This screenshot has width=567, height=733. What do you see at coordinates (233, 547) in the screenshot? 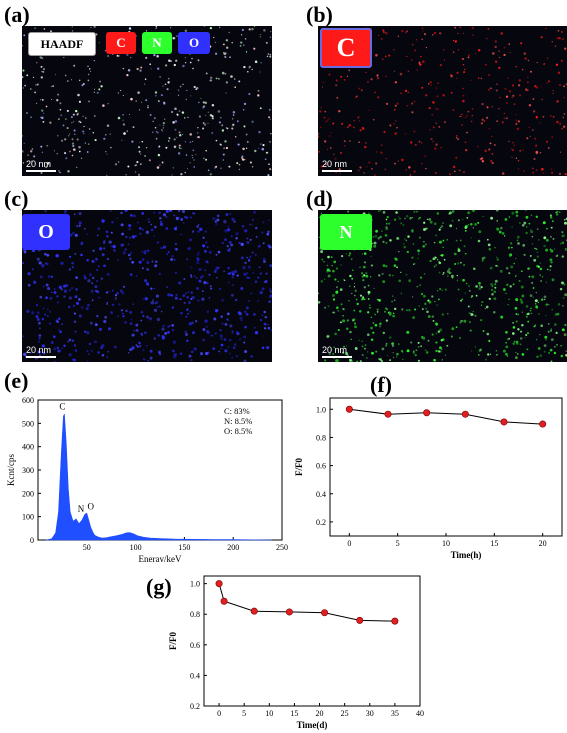
I see `x-tick-label: 200` at bounding box center [233, 547].